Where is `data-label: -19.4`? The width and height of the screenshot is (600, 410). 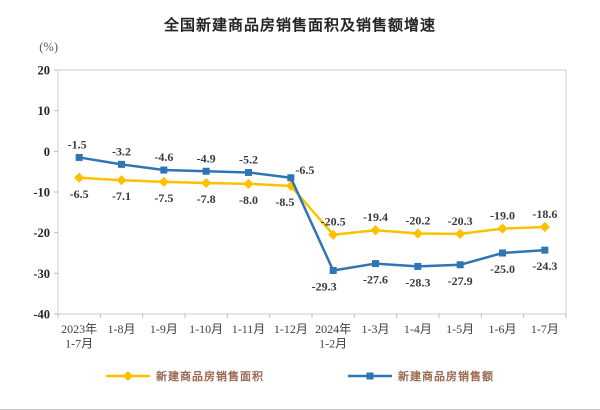
data-label: -19.4 is located at coordinates (375, 217).